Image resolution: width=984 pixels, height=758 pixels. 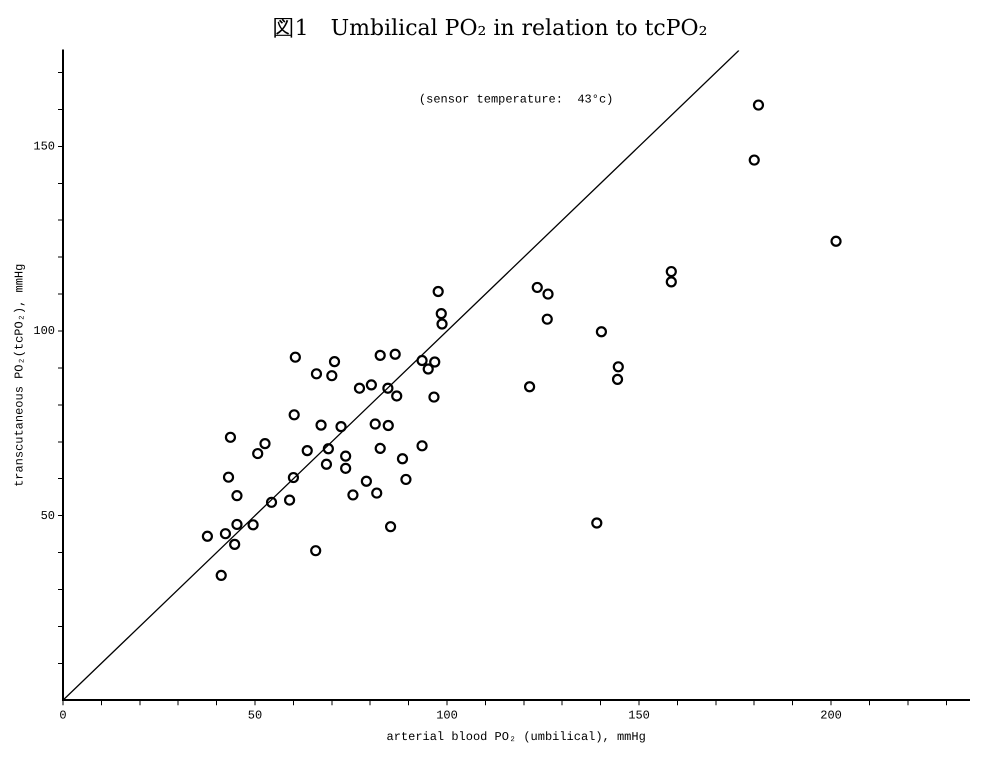 I want to click on x-tick-label: 100, so click(x=447, y=715).